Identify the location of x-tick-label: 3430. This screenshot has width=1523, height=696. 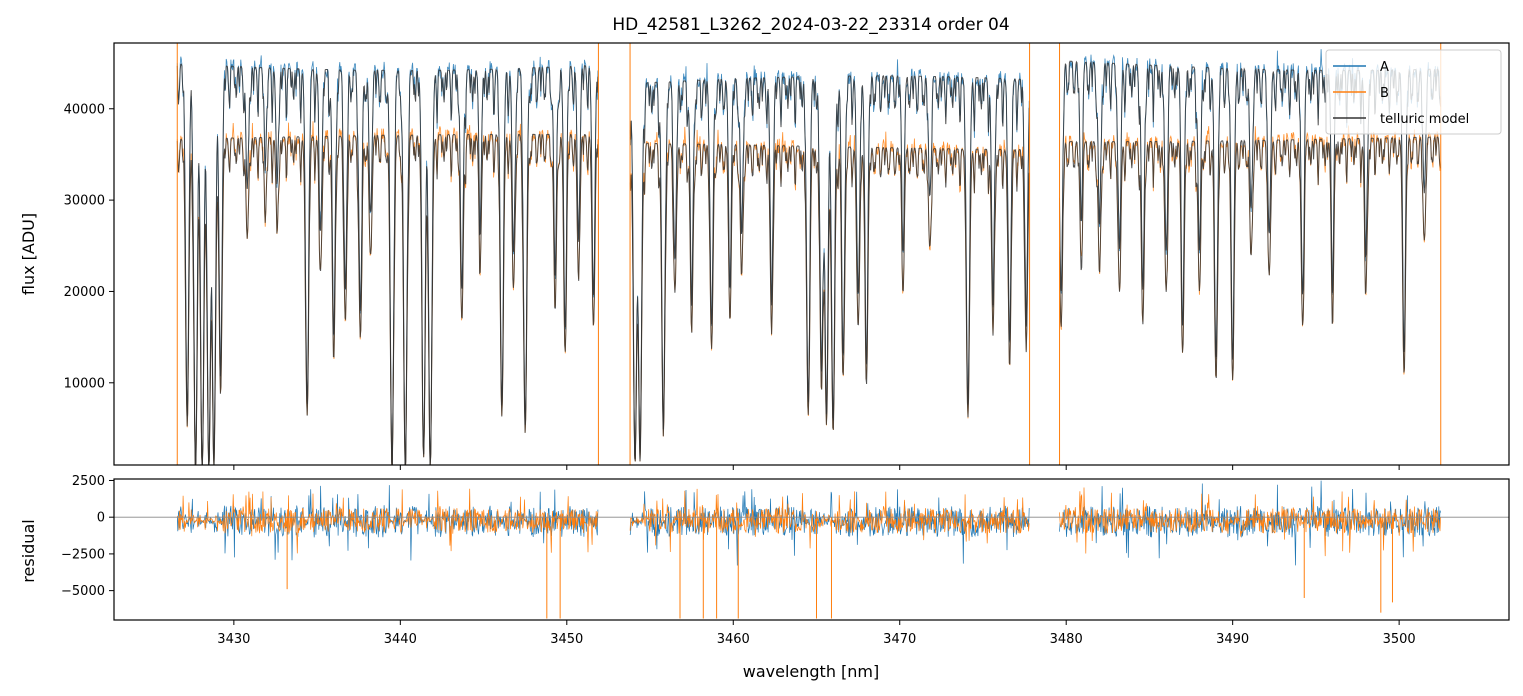
(233, 639).